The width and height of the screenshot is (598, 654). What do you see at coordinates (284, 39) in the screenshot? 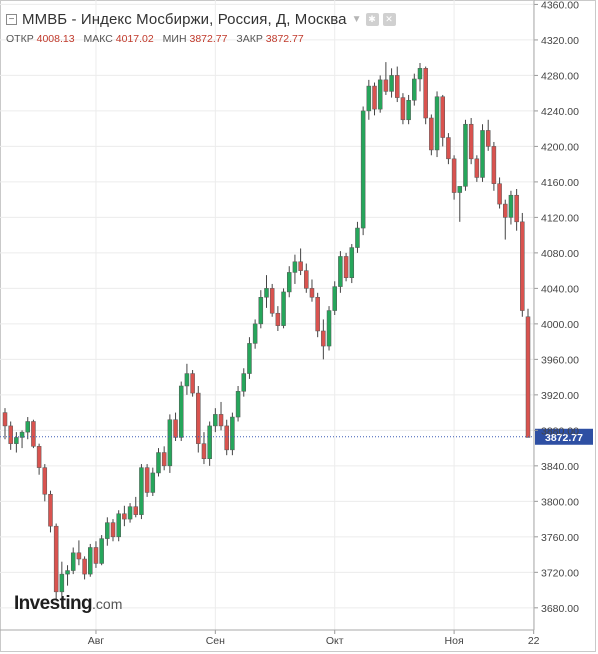
I see `close-value: 3872.77` at bounding box center [284, 39].